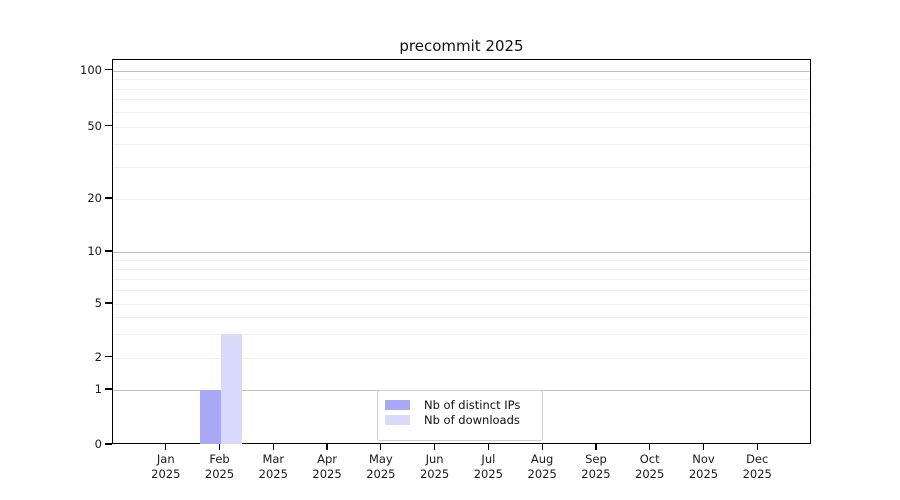 The image size is (900, 500). Describe the element at coordinates (434, 459) in the screenshot. I see `x-tick-month: Jun` at that location.